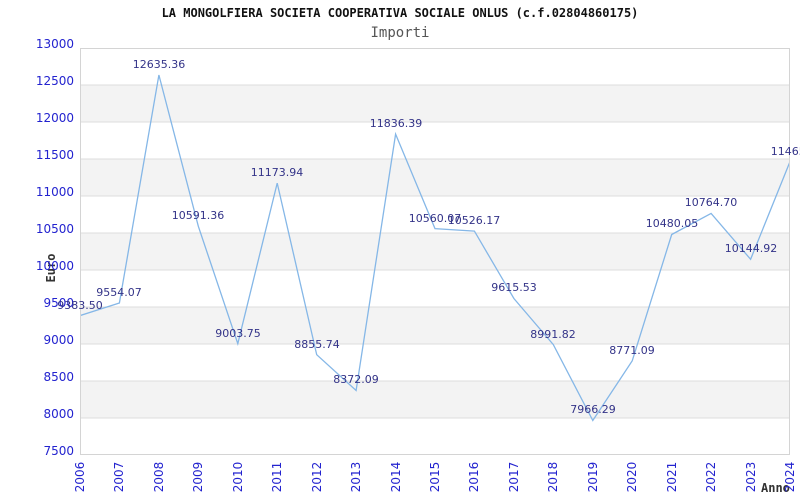 The height and width of the screenshot is (500, 800). I want to click on x-tick-label: 2006, so click(80, 477).